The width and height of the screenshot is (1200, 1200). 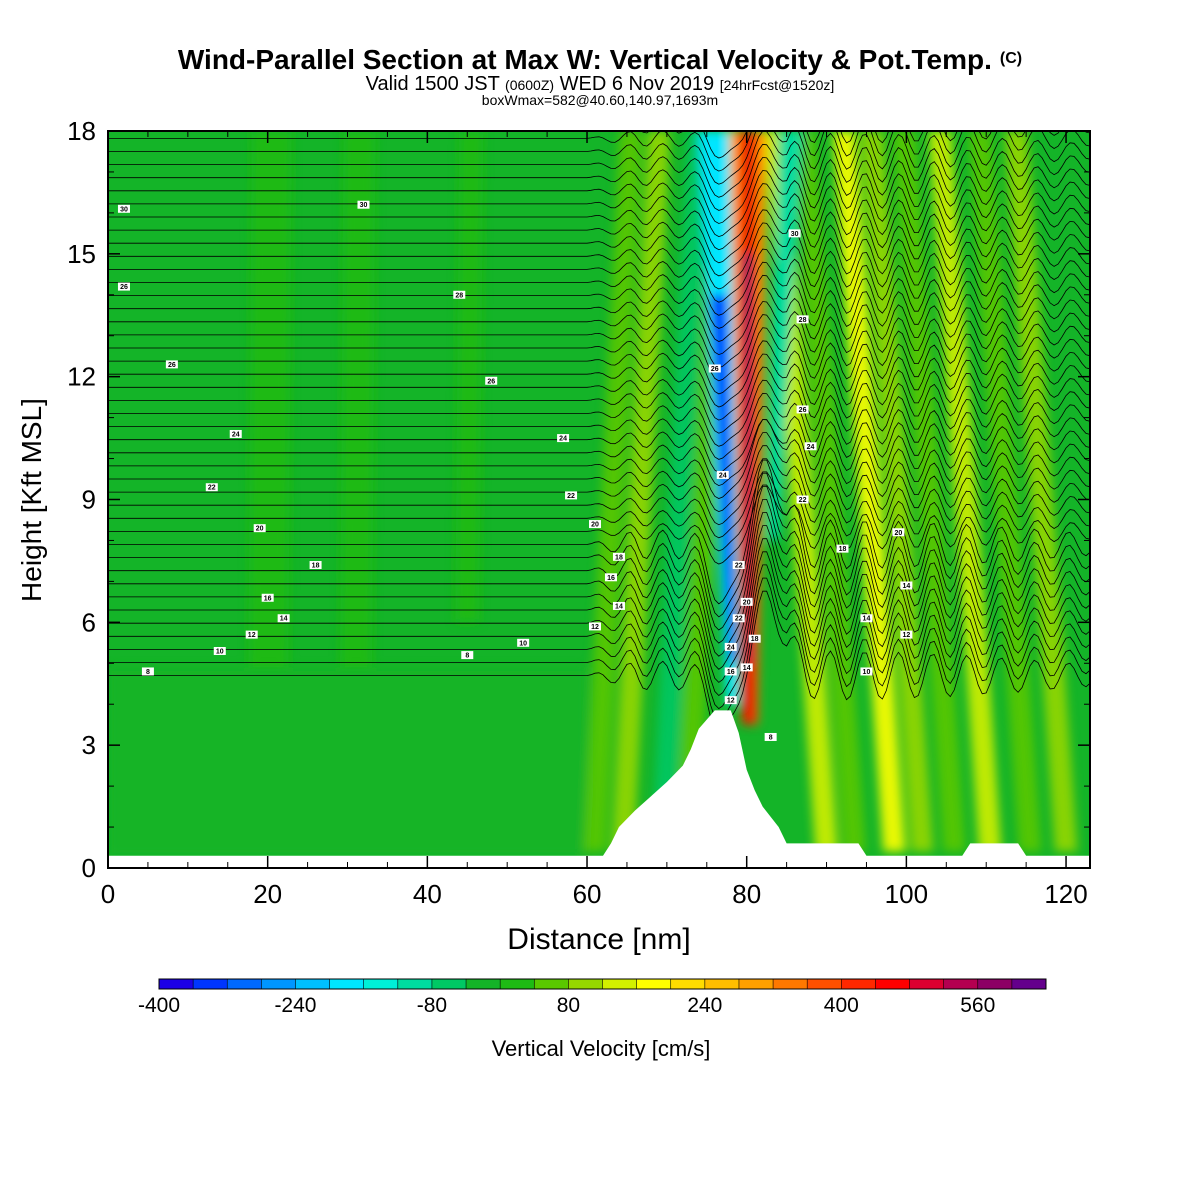 I want to click on colorbar-tick-label: 400, so click(x=841, y=1005).